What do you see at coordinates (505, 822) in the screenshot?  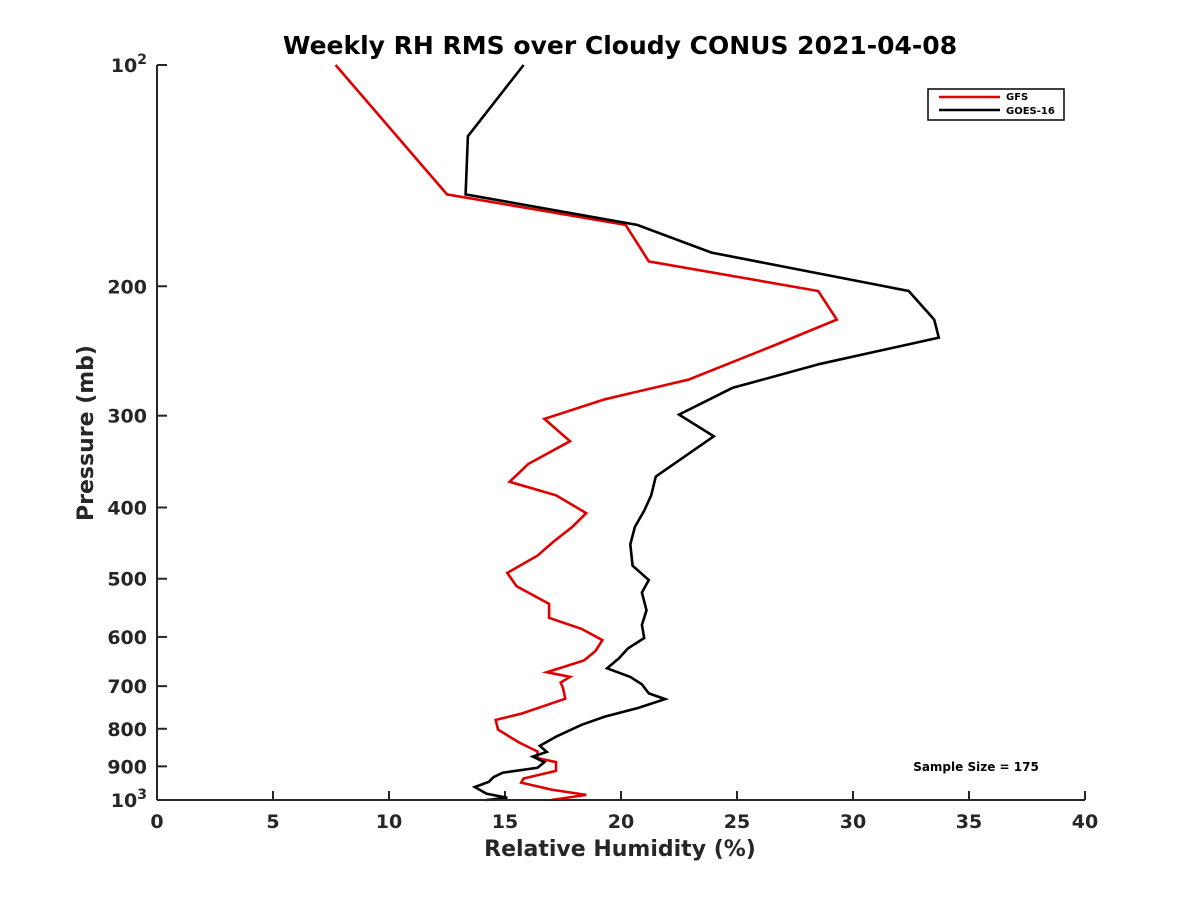 I see `x-tick-label: 15` at bounding box center [505, 822].